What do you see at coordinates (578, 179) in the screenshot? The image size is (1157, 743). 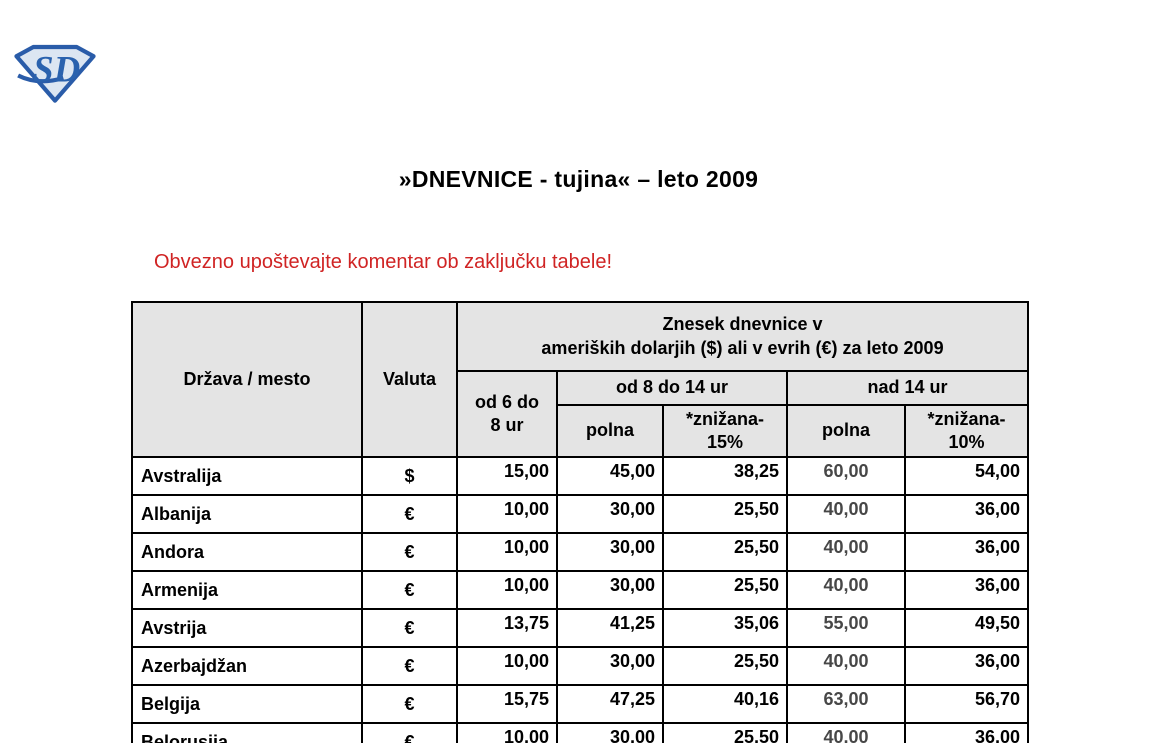 I see `page-title: »DNEVNICE - tujina« – leto 2009` at bounding box center [578, 179].